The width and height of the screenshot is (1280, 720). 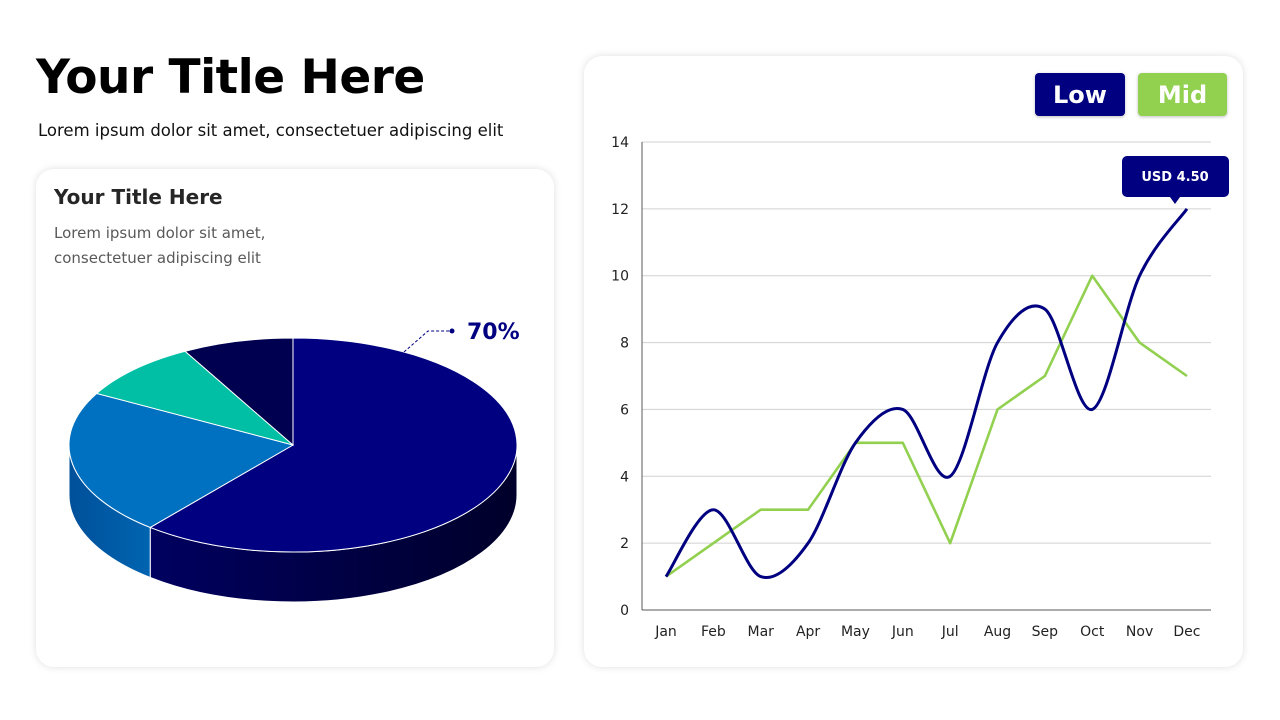 What do you see at coordinates (1080, 94) in the screenshot?
I see `legend-low-button: Low` at bounding box center [1080, 94].